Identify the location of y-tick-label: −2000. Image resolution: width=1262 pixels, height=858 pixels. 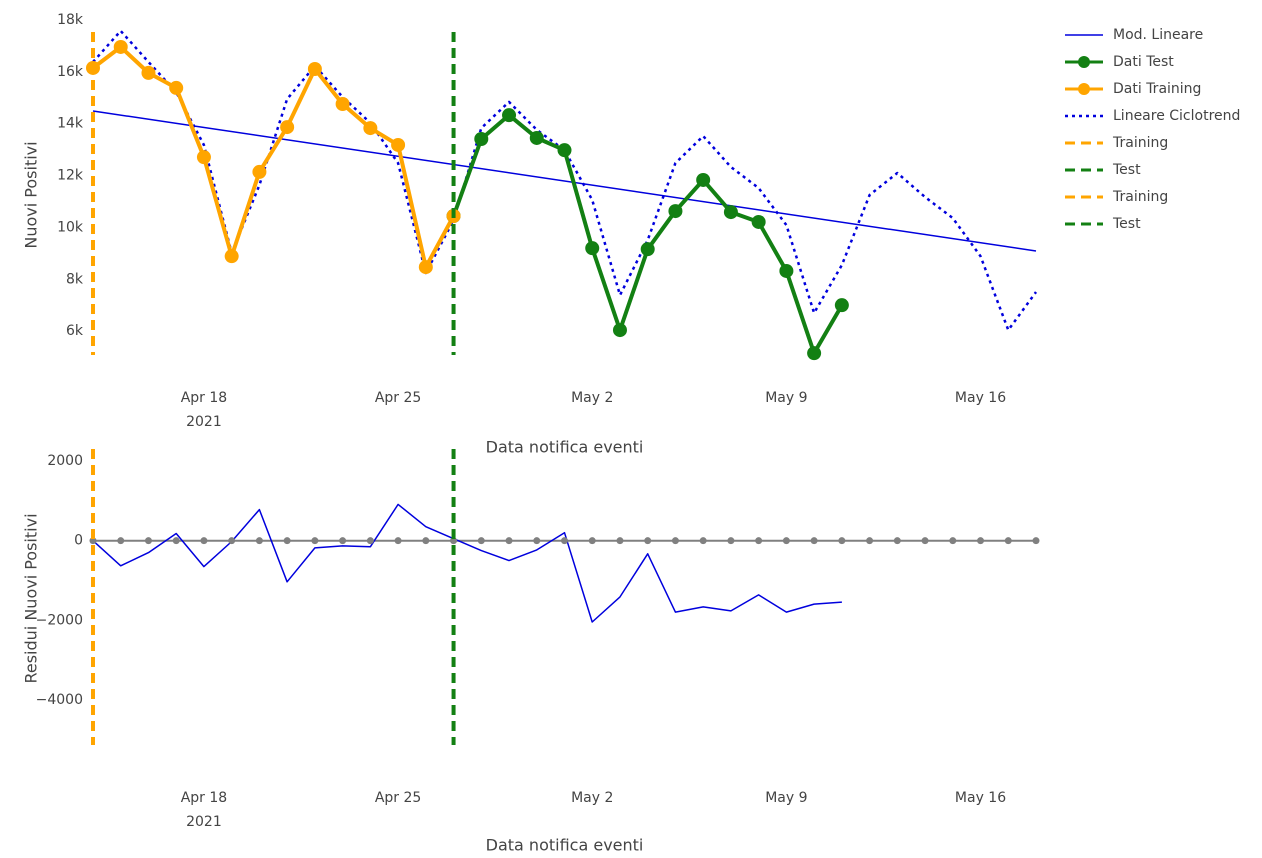
(59, 620).